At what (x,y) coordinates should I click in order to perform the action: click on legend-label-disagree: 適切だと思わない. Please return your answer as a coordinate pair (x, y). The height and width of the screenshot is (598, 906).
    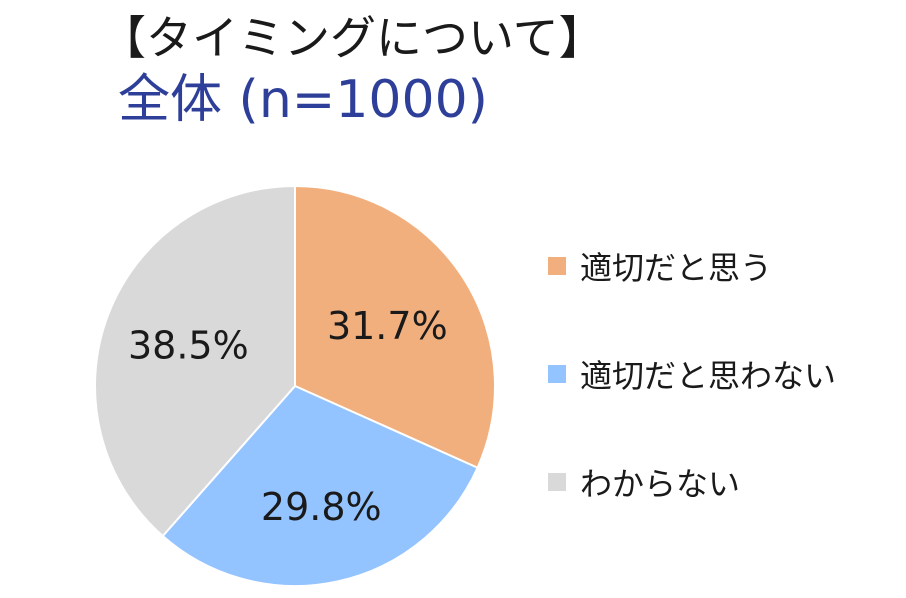
    Looking at the image, I should click on (708, 376).